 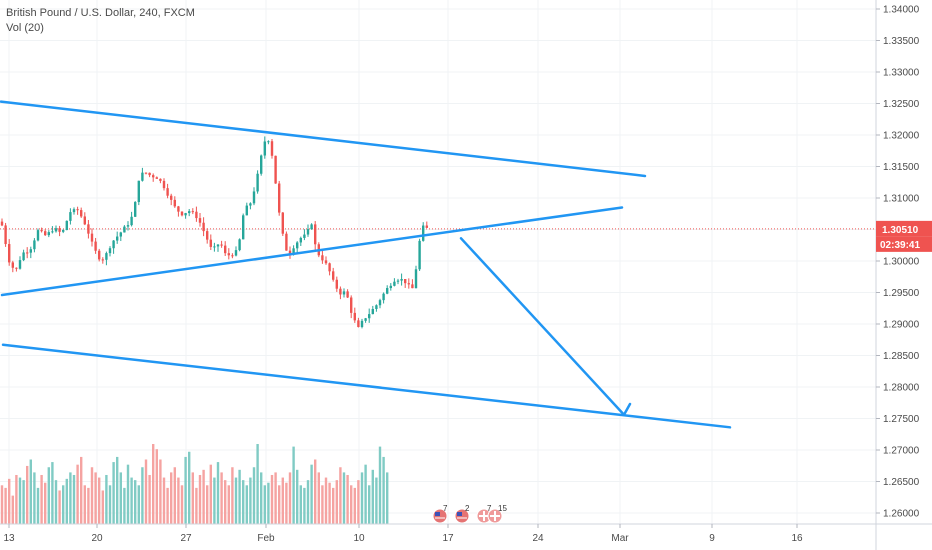 I want to click on uk-flag-event-icon: 7, so click(x=484, y=514).